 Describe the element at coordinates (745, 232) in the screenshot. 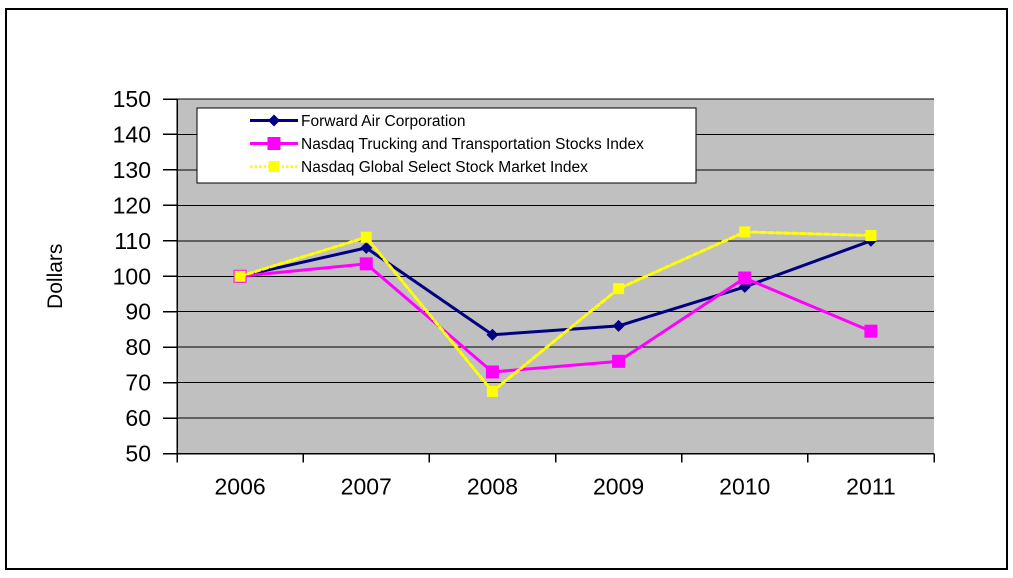

I see `square-marker-nasdaq-global-select-stock-market-index-2010` at that location.